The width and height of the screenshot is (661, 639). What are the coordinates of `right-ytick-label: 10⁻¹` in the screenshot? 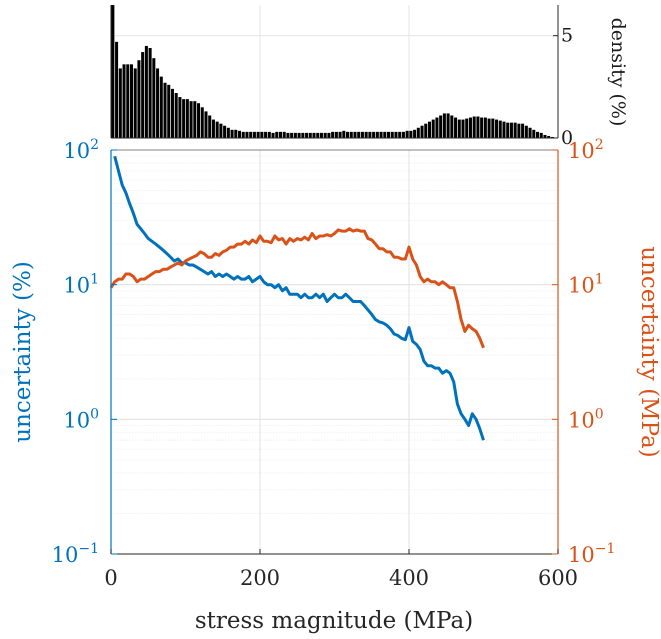 It's located at (591, 554).